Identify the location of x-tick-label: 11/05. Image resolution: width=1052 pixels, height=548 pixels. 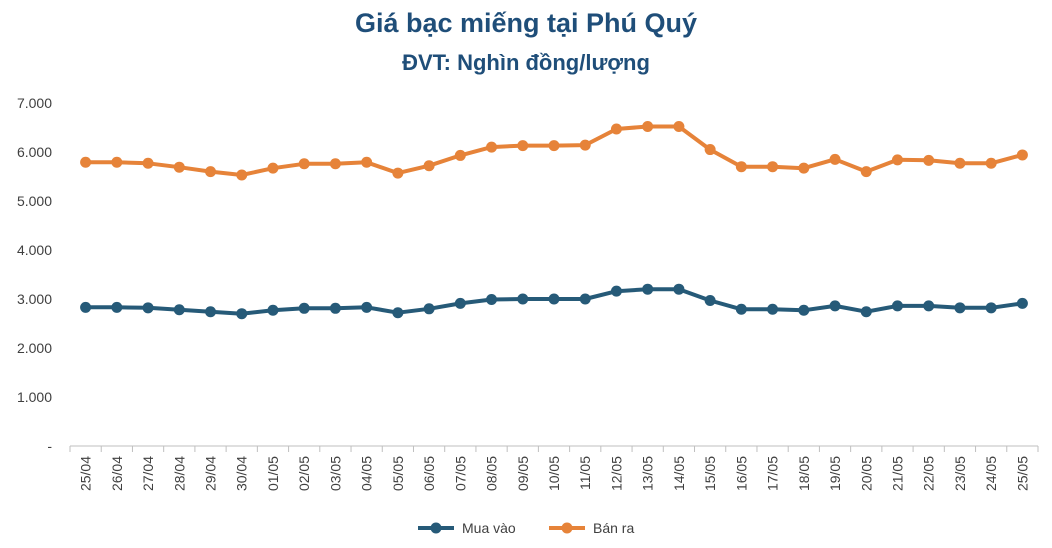
(585, 473).